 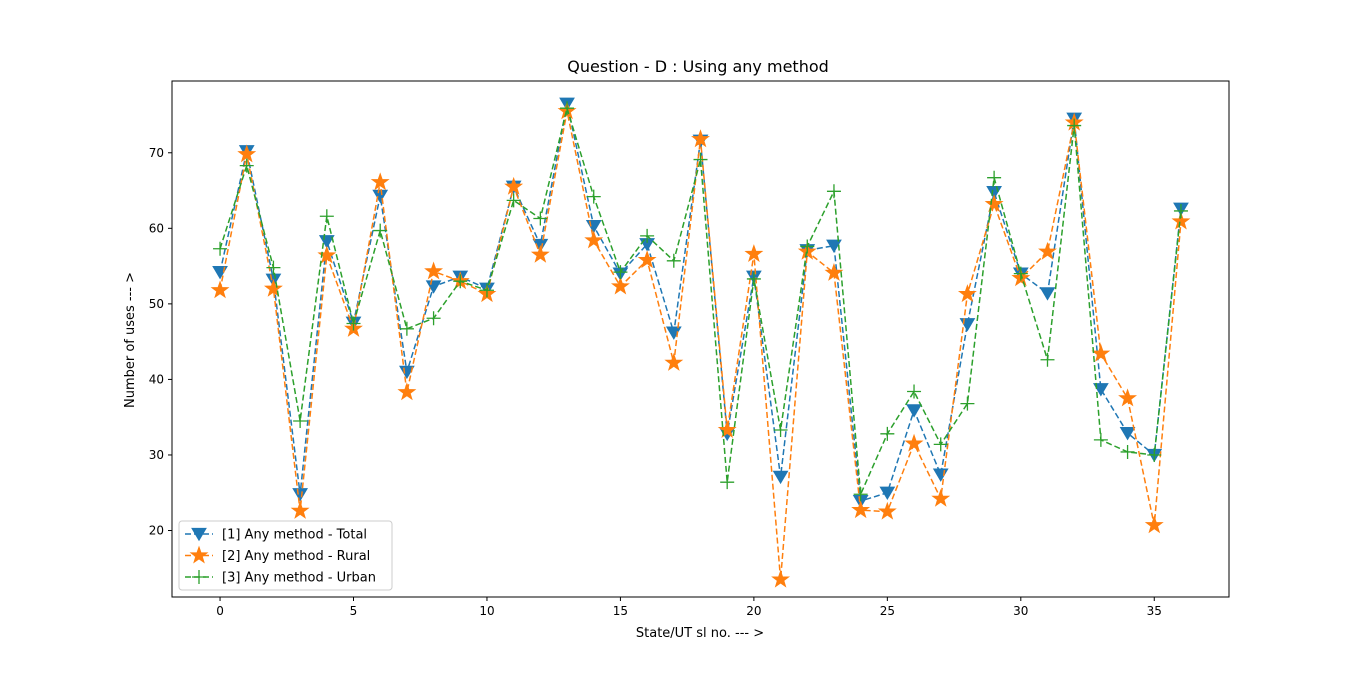 I want to click on x-tick-label: 10, so click(x=486, y=611).